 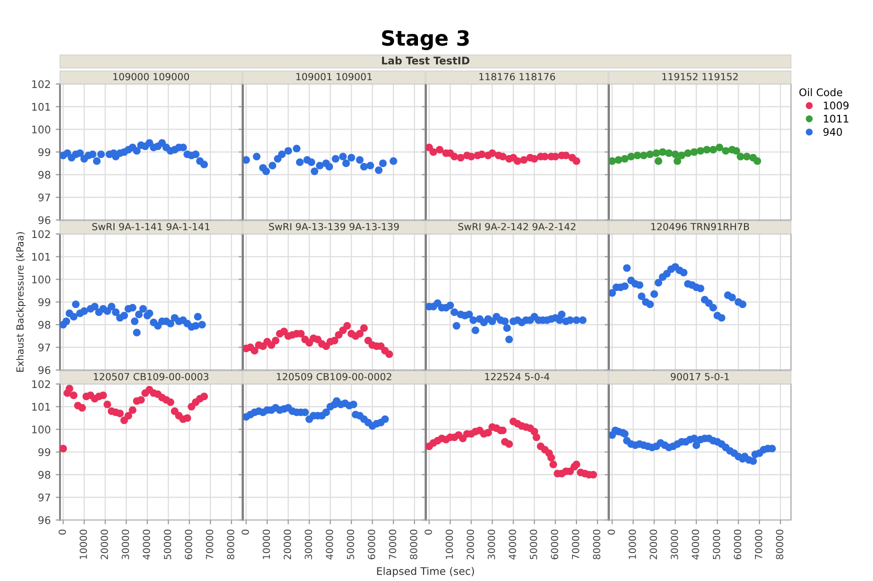 I want to click on chart-subtitle: 120509 CB109-00-0002, so click(x=334, y=376).